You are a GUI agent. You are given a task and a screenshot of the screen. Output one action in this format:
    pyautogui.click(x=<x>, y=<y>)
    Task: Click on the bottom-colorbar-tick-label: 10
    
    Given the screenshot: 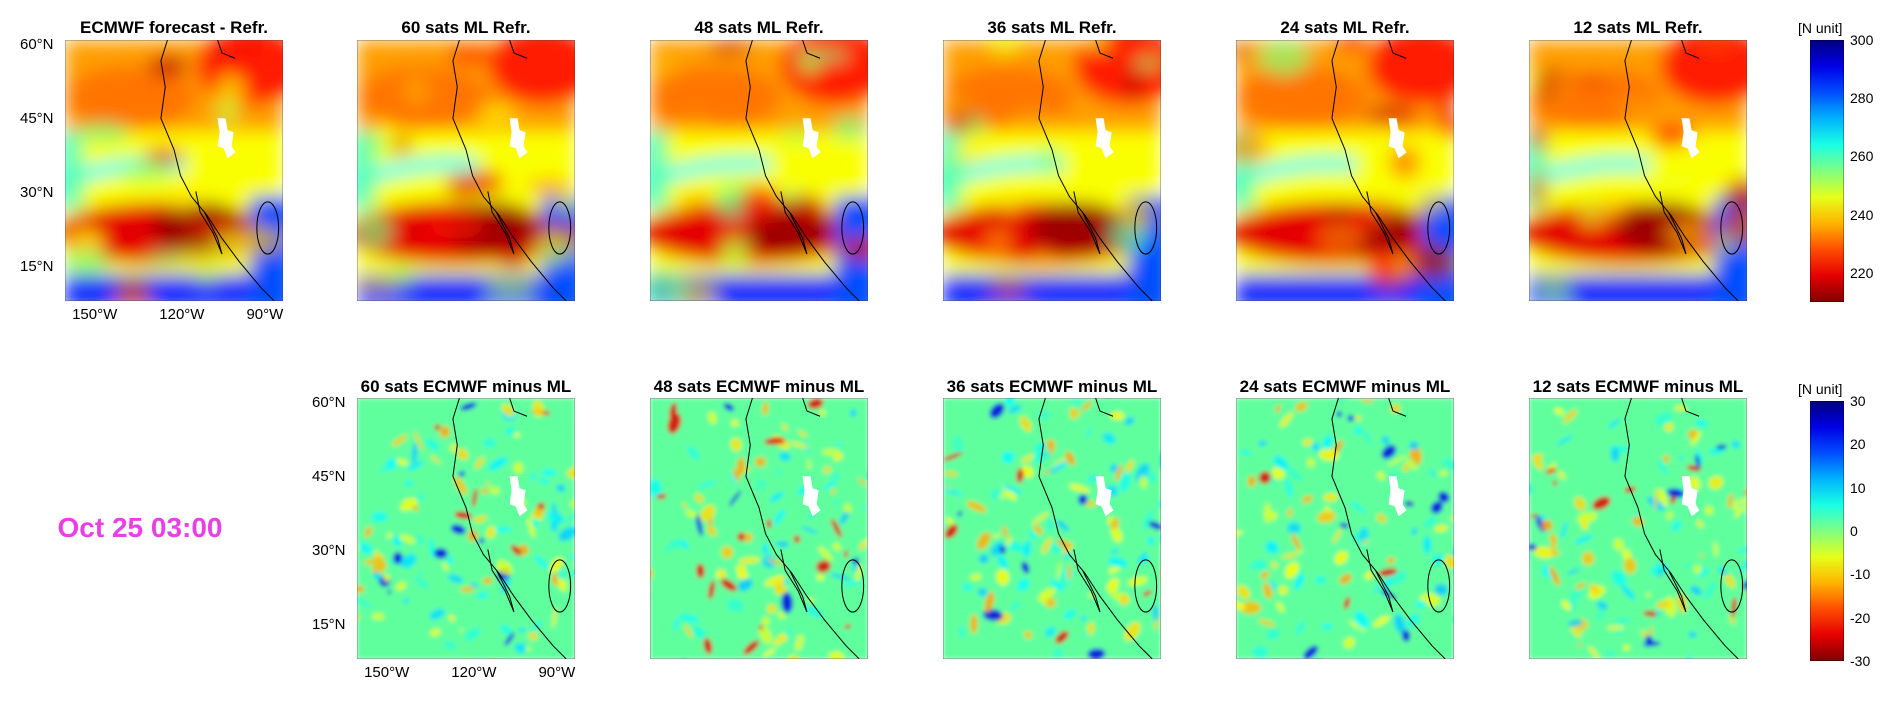 What is the action you would take?
    pyautogui.click(x=1858, y=487)
    